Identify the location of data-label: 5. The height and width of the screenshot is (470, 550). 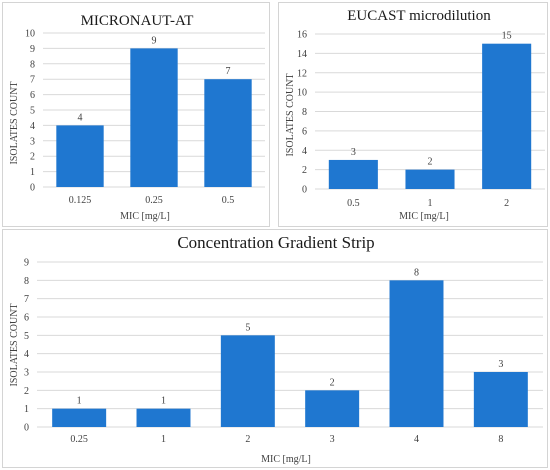
(247, 327).